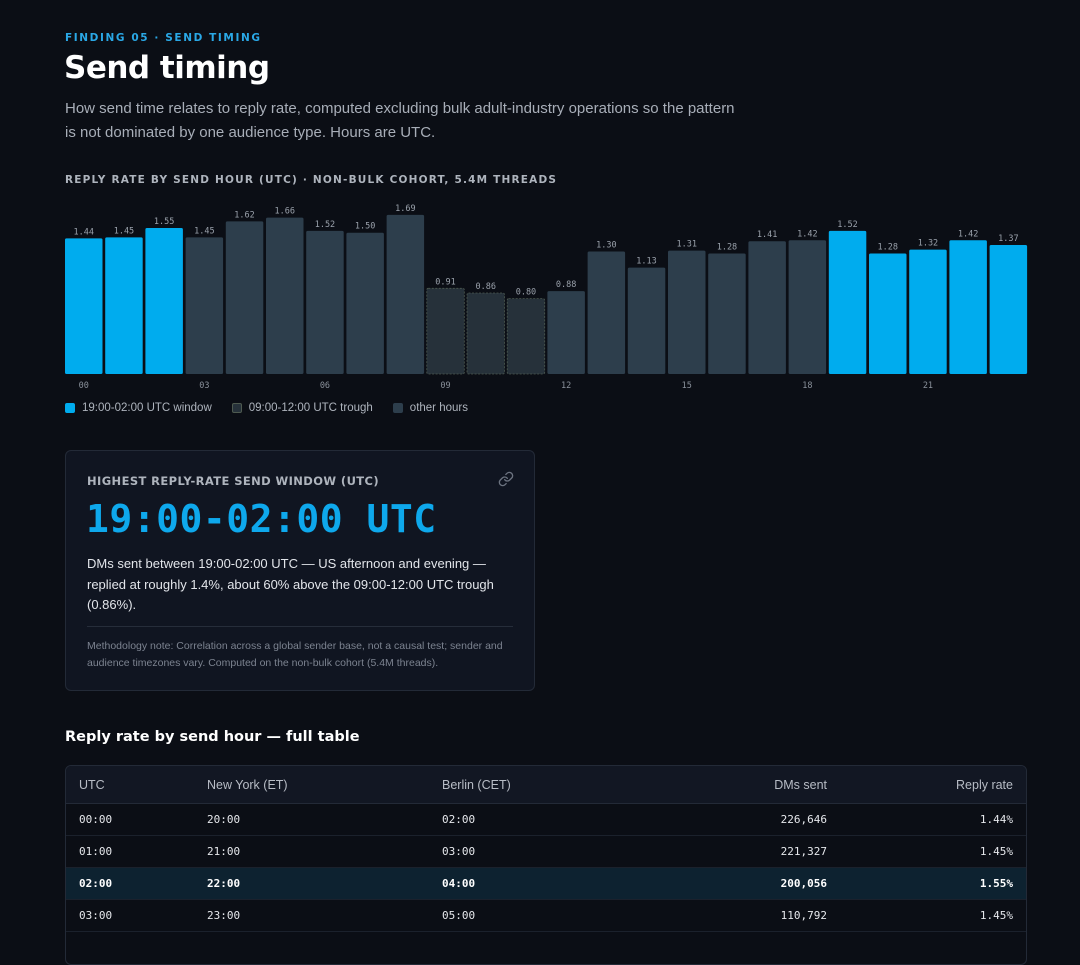  What do you see at coordinates (566, 386) in the screenshot?
I see `x-tick-label: 12` at bounding box center [566, 386].